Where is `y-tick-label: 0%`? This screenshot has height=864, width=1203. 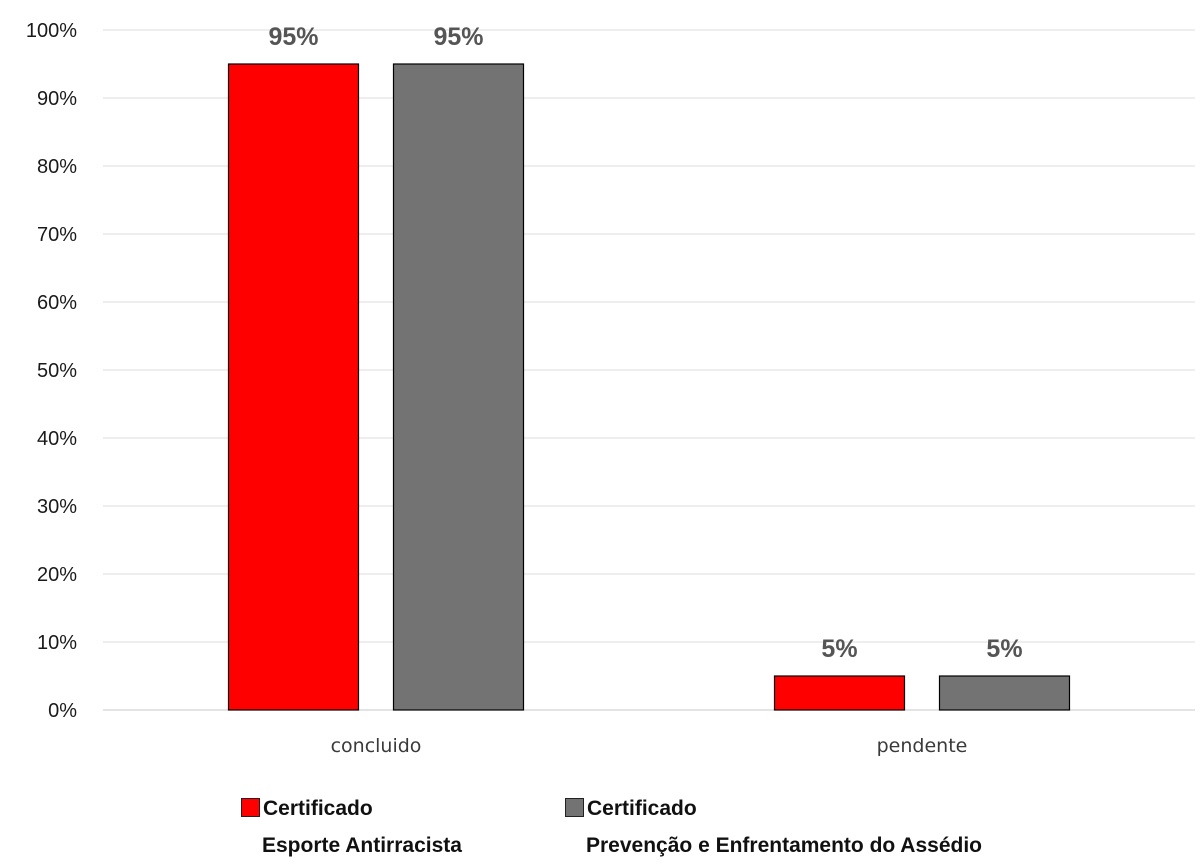 y-tick-label: 0% is located at coordinates (62, 711).